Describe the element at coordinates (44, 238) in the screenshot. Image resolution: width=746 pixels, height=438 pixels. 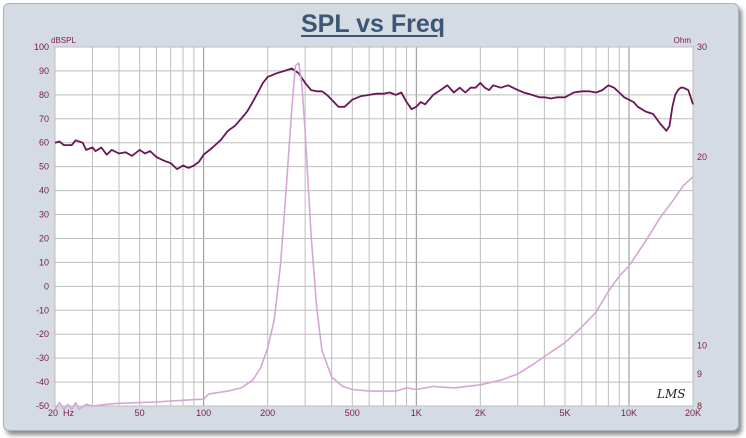
I see `y-tick-label: 20` at that location.